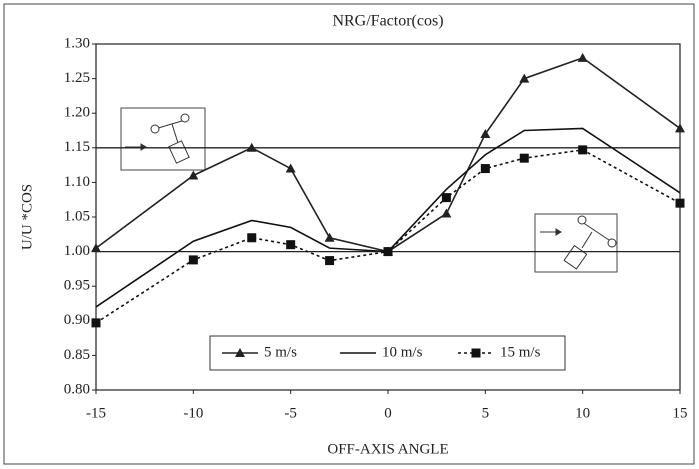 The height and width of the screenshot is (469, 699). I want to click on y-tick-label: 0.90, so click(77, 320).